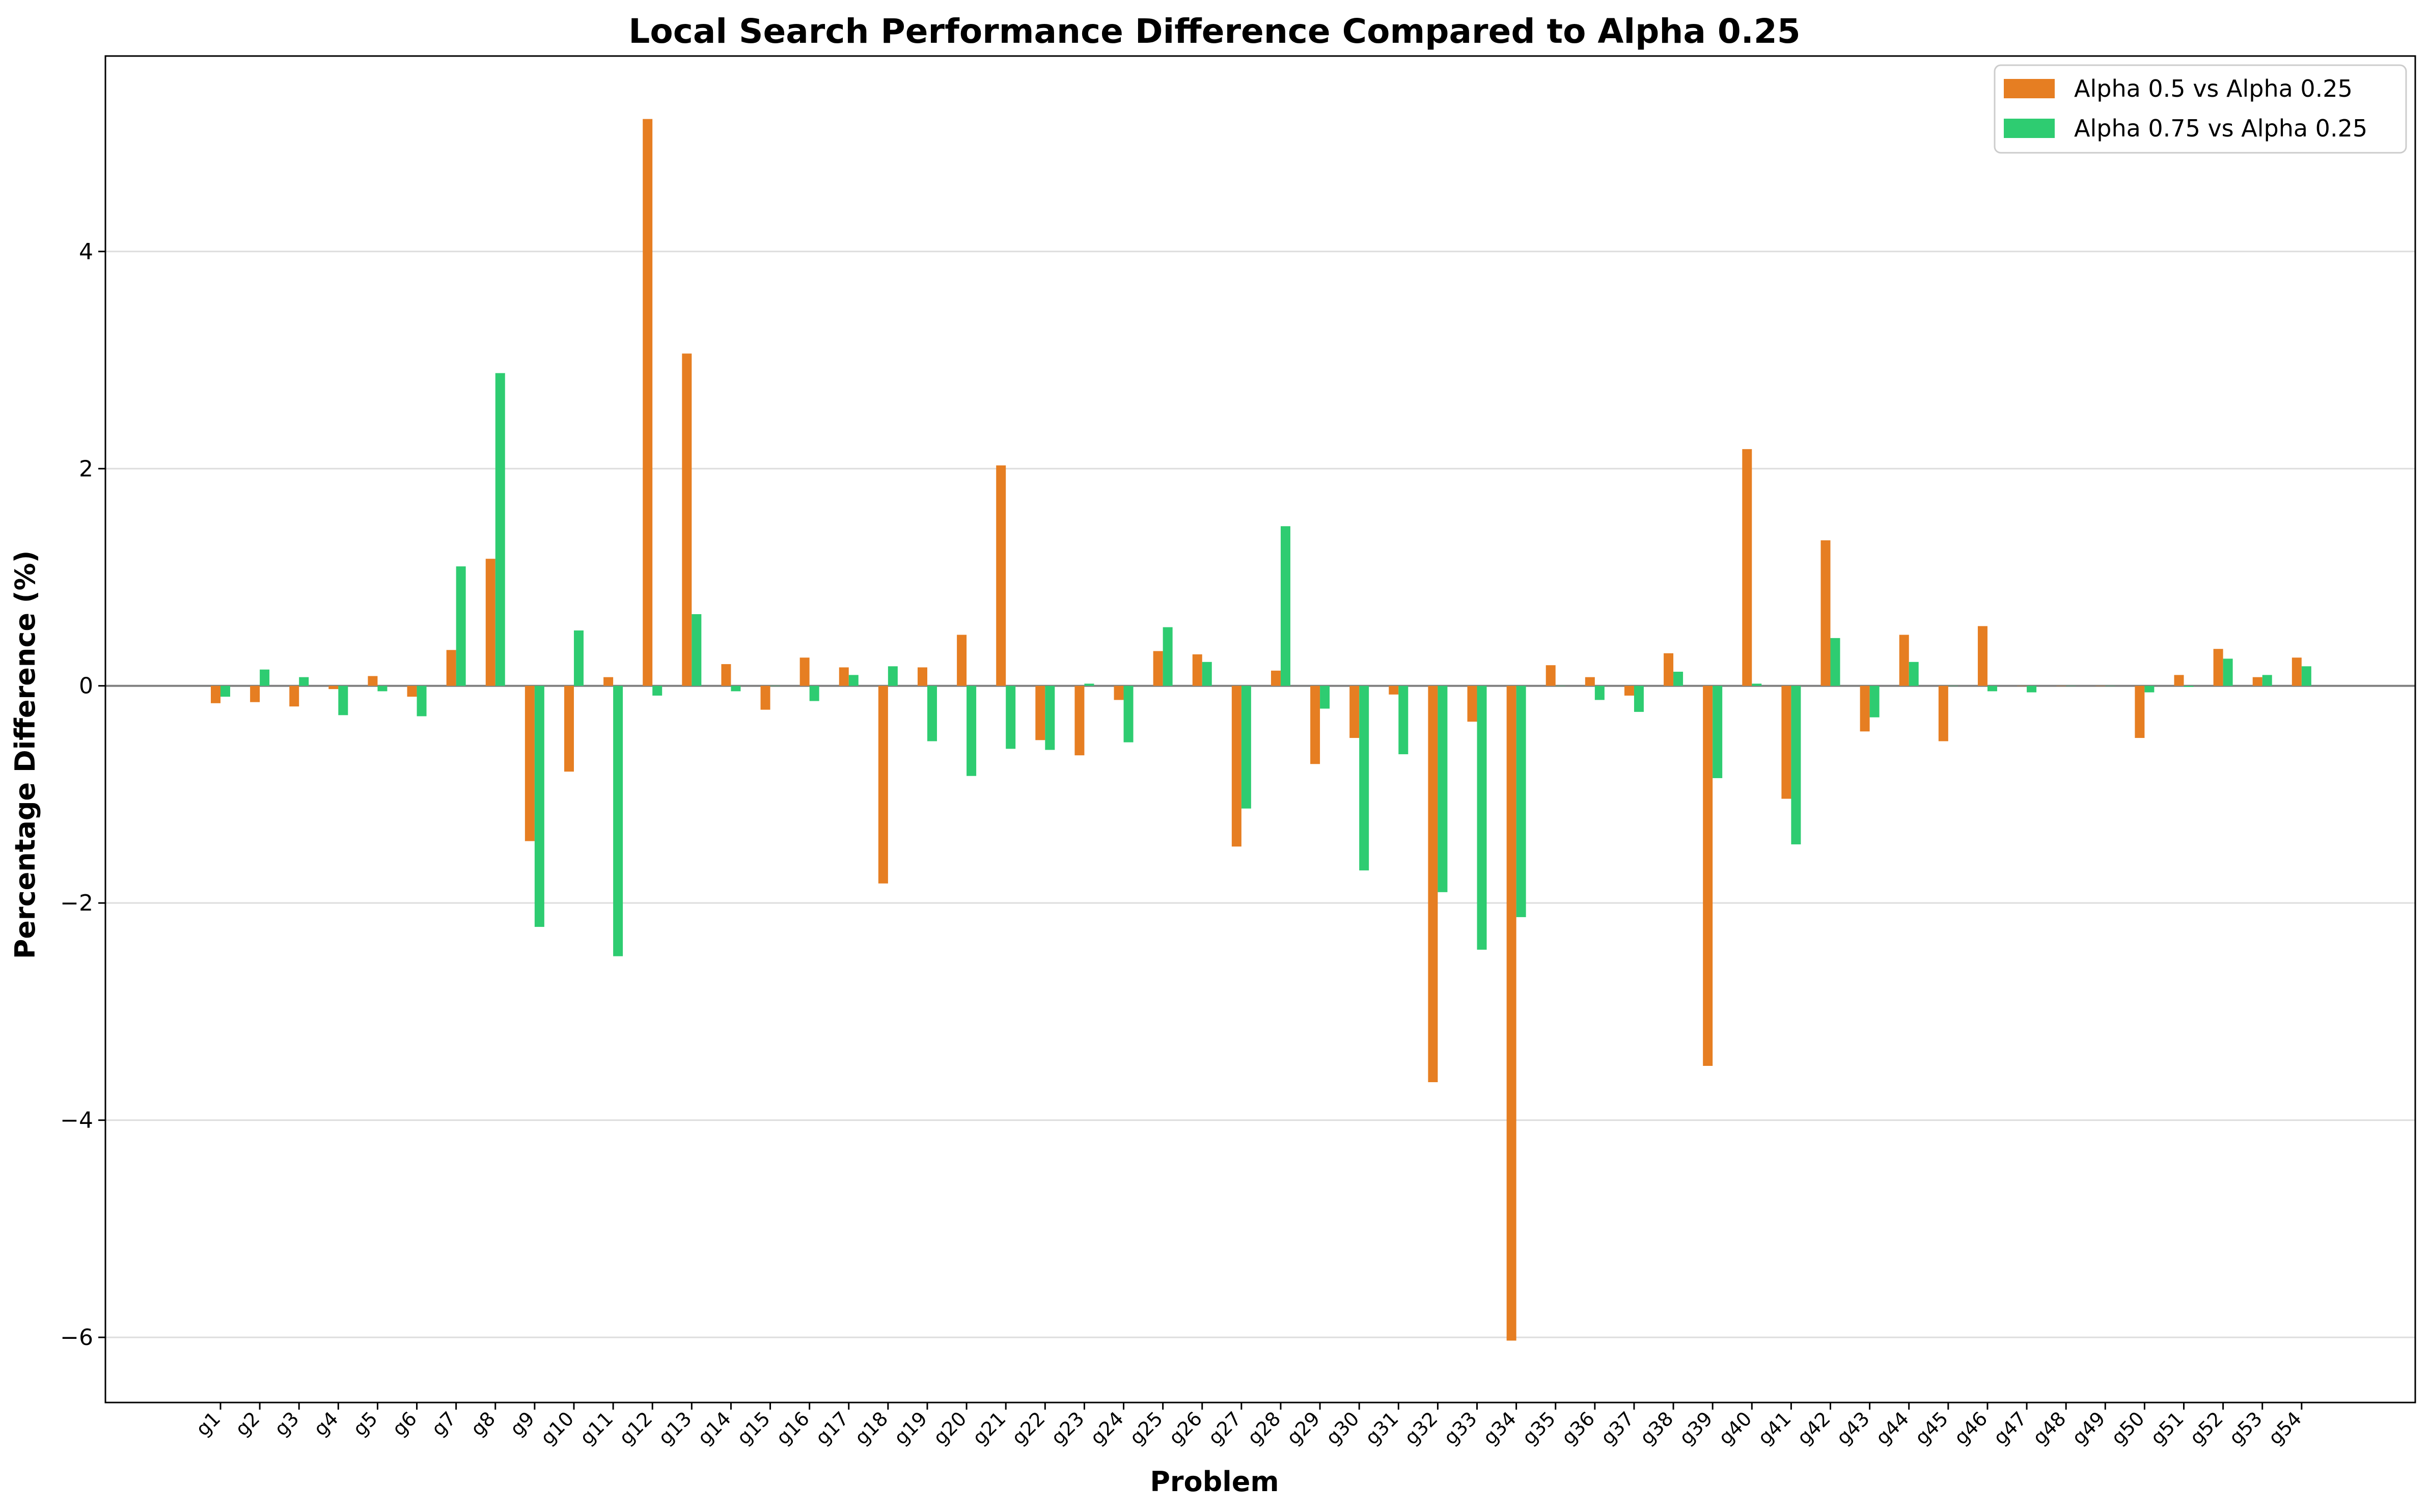  Describe the element at coordinates (726, 675) in the screenshot. I see `bar-alpha-0-5-g14` at that location.